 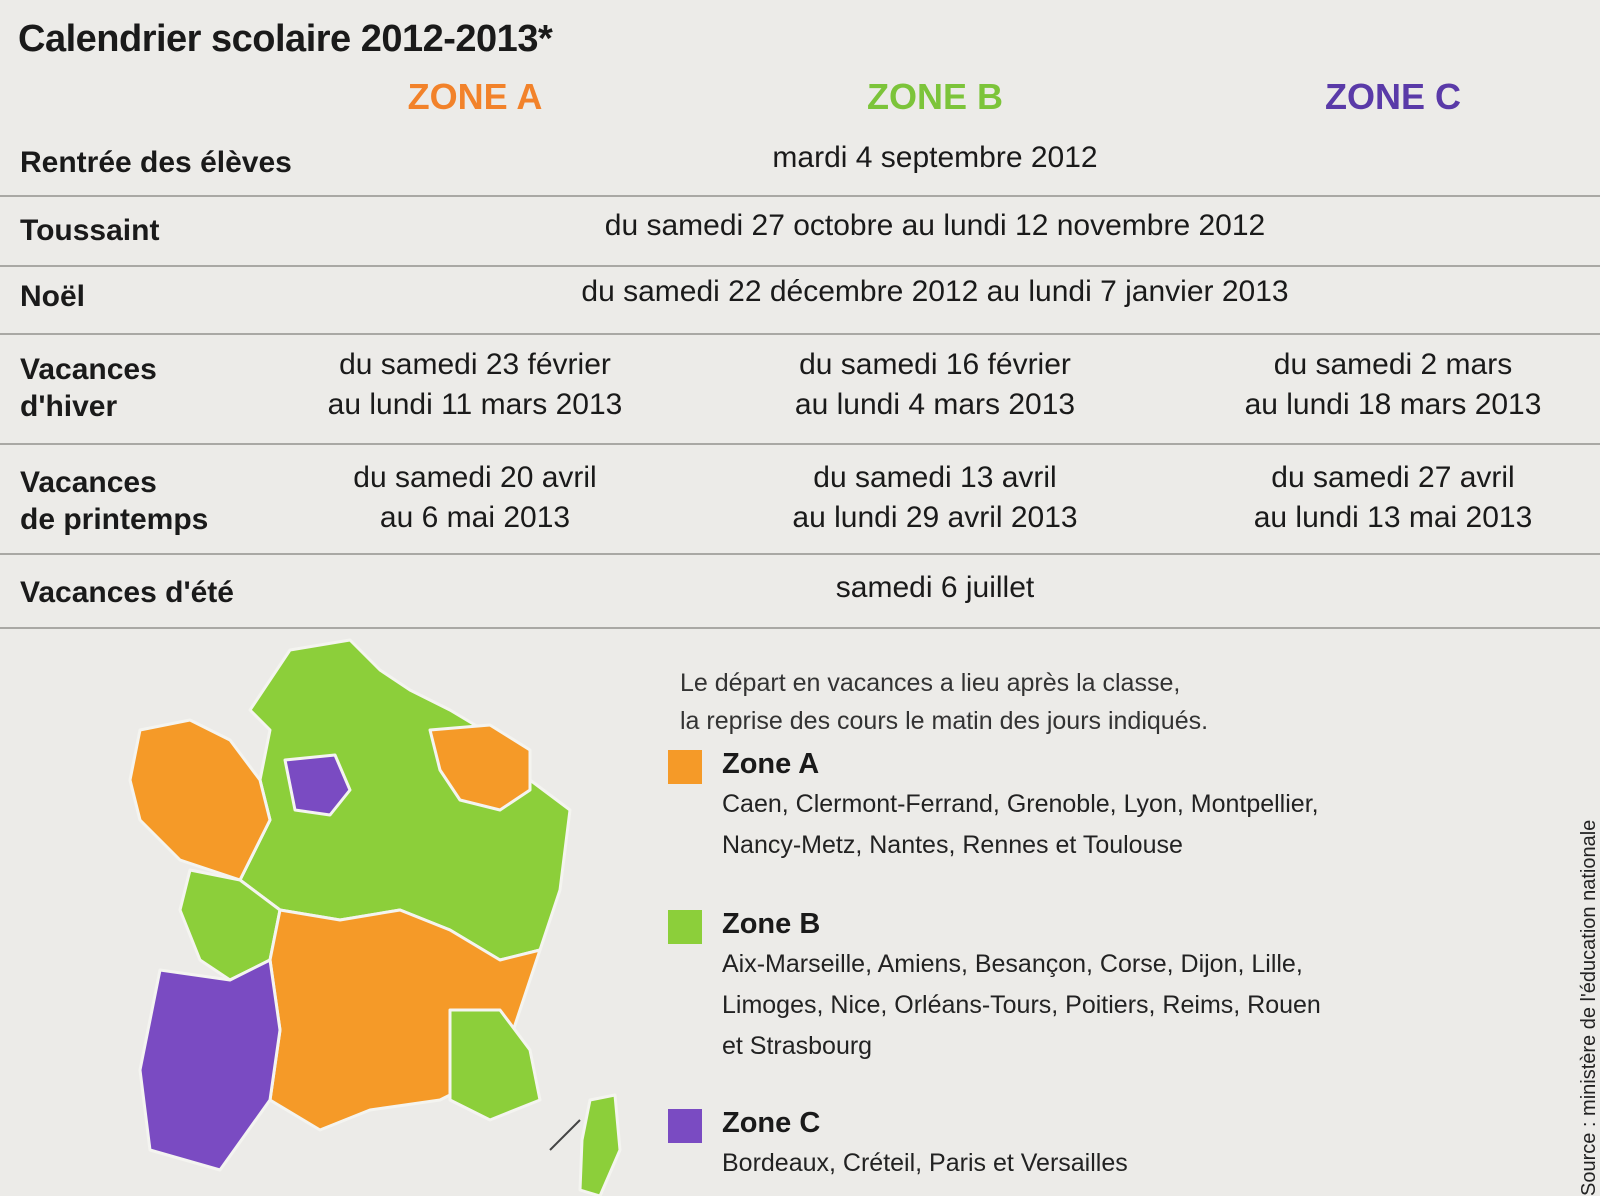 I want to click on cell-line: du samedi 23 février, so click(x=475, y=364).